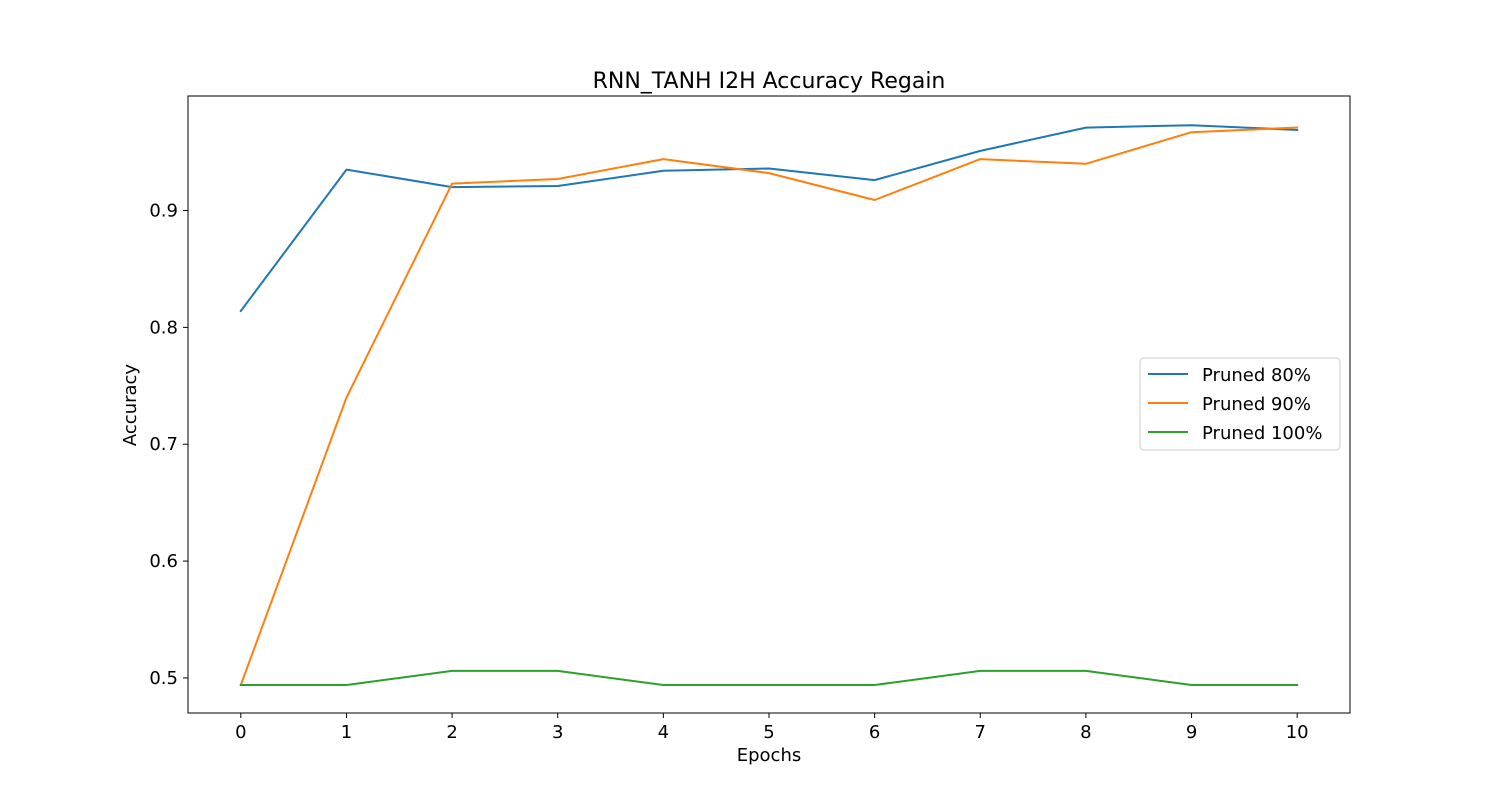  I want to click on legend-label-1: Pruned 80%, so click(1256, 375).